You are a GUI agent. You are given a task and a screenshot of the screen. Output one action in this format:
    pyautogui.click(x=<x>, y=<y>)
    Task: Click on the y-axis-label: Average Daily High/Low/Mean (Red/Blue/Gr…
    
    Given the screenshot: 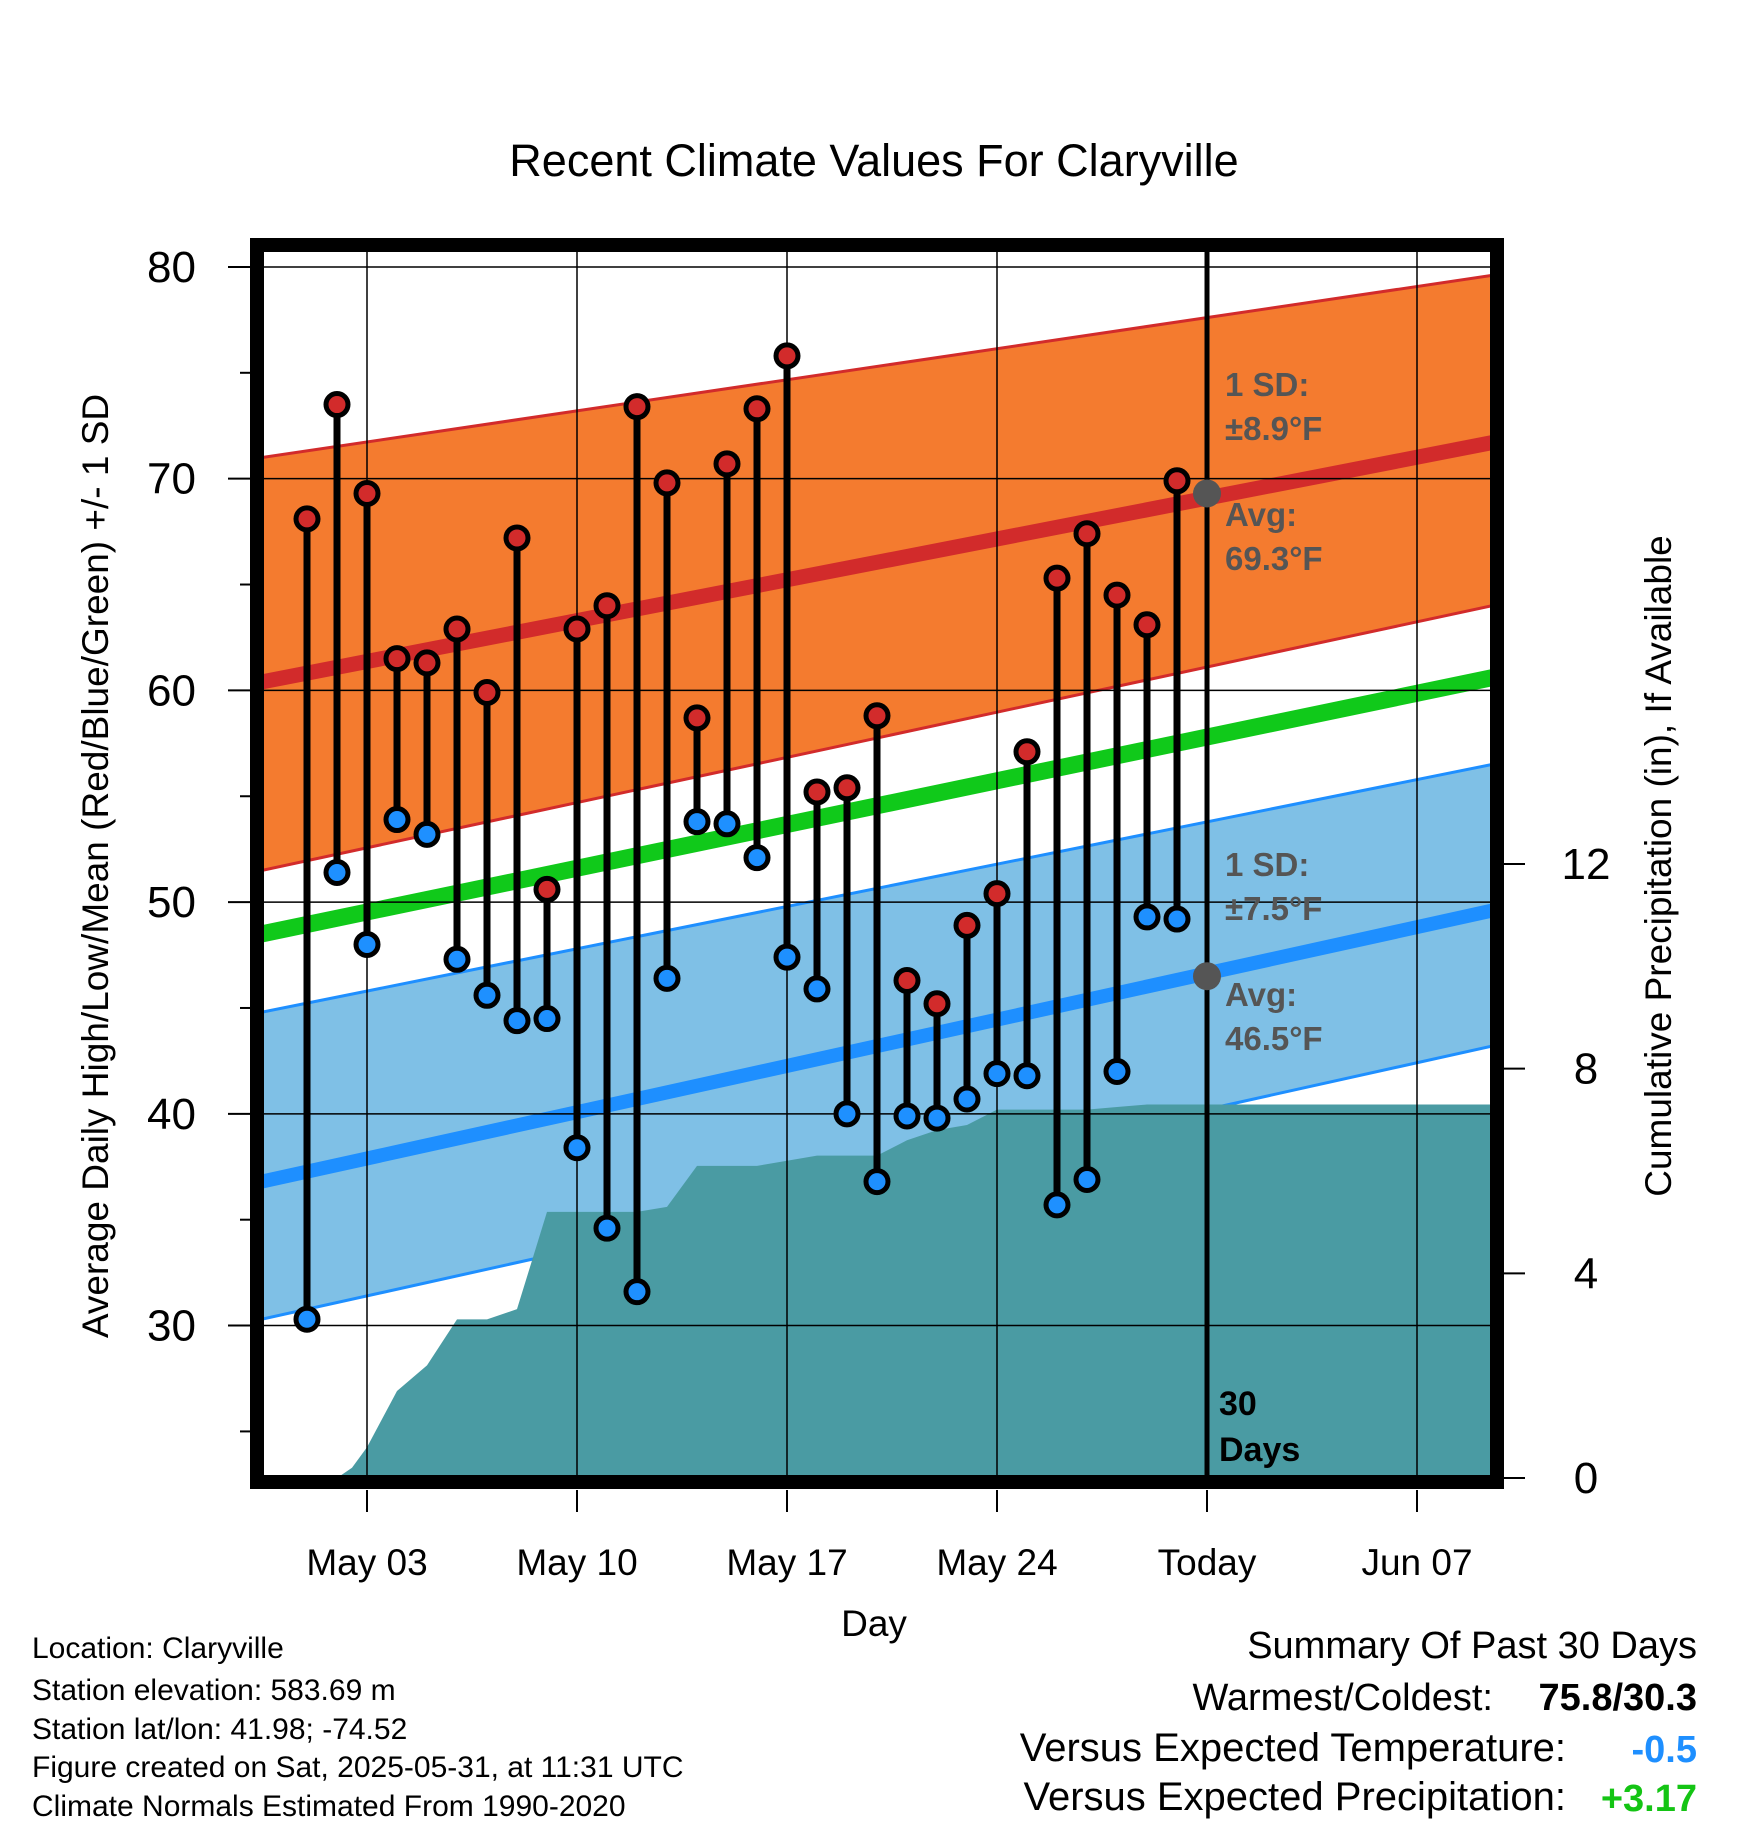 What is the action you would take?
    pyautogui.click(x=95, y=866)
    